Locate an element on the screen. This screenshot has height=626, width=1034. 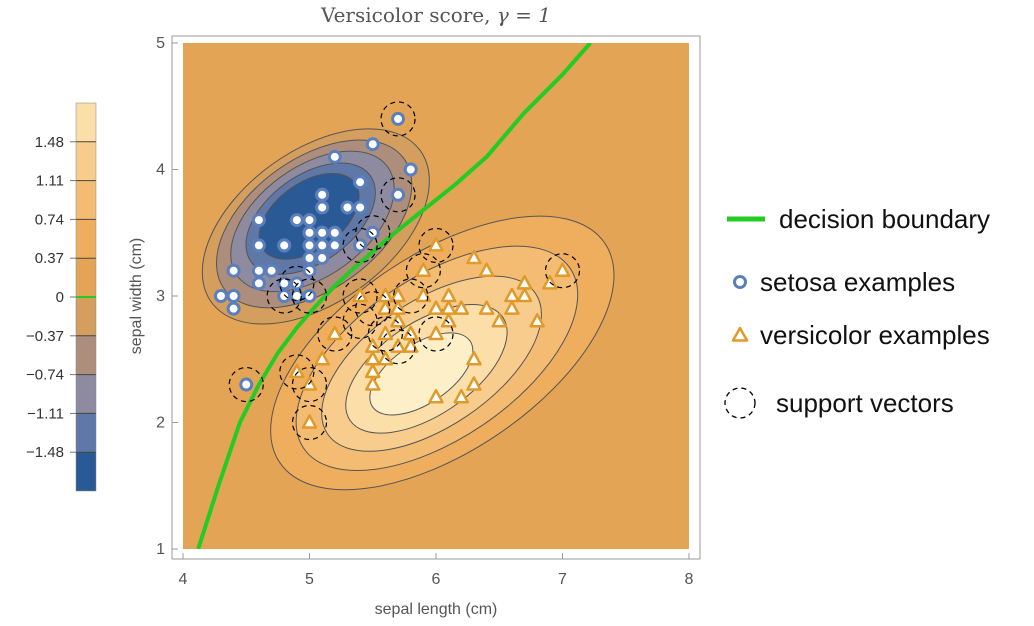
y-tick-label: 4 is located at coordinates (160, 170).